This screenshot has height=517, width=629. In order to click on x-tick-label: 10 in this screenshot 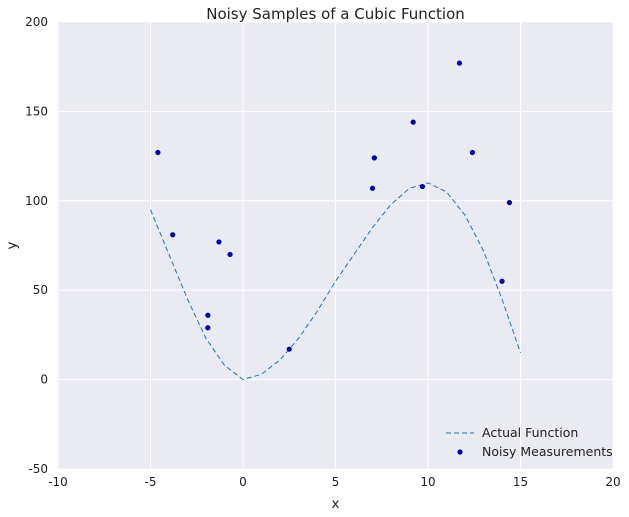, I will do `click(427, 482)`.